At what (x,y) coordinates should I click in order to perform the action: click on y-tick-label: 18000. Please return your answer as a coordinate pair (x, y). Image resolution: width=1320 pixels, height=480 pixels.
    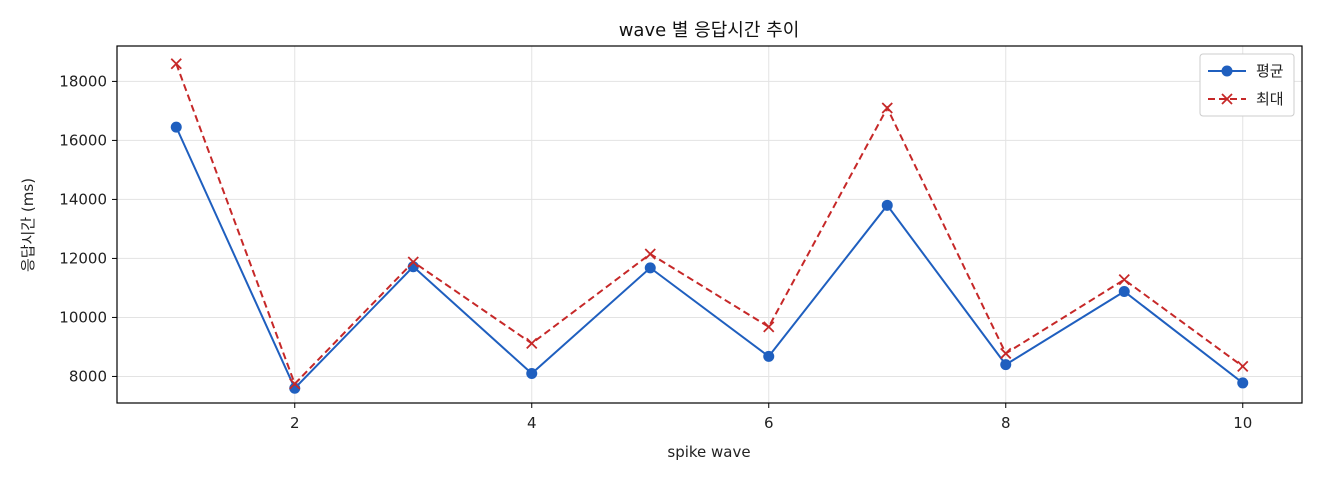
    Looking at the image, I should click on (83, 81).